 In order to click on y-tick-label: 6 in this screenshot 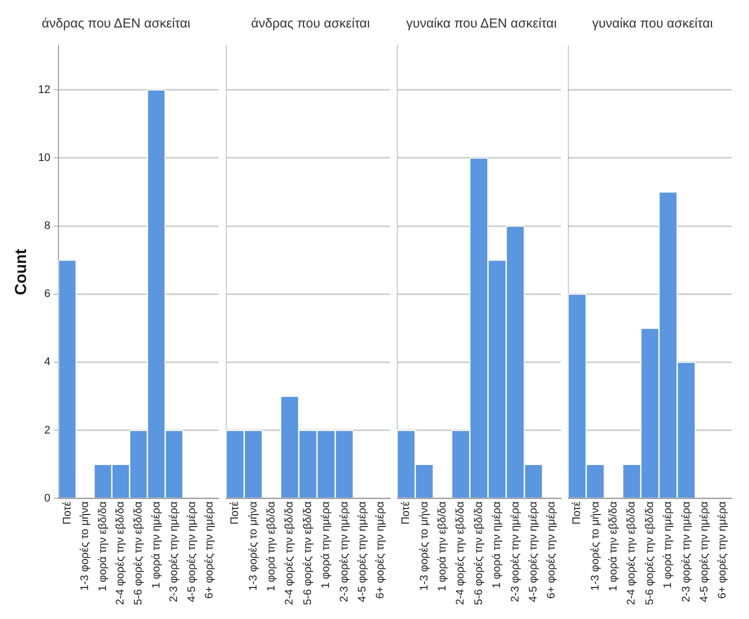, I will do `click(47, 294)`.